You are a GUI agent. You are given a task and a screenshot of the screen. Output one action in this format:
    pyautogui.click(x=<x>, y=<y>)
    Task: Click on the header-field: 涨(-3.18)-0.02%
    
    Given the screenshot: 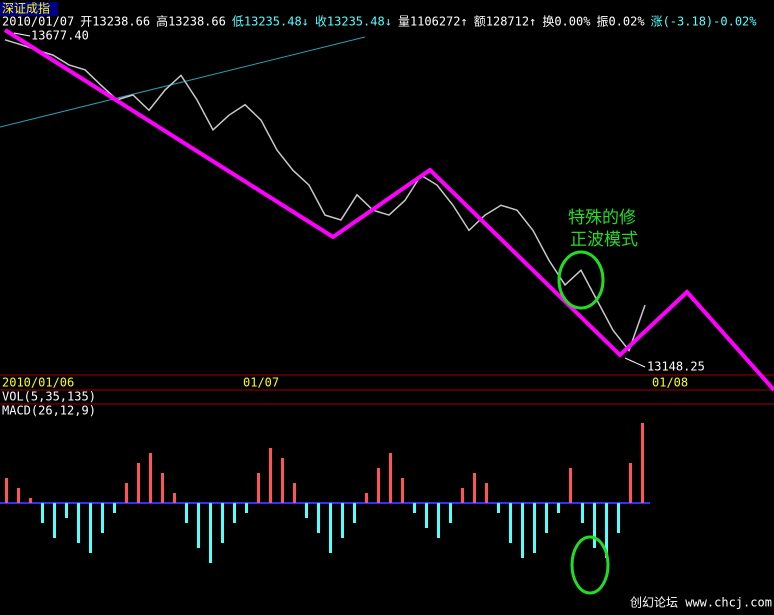 What is the action you would take?
    pyautogui.click(x=704, y=21)
    